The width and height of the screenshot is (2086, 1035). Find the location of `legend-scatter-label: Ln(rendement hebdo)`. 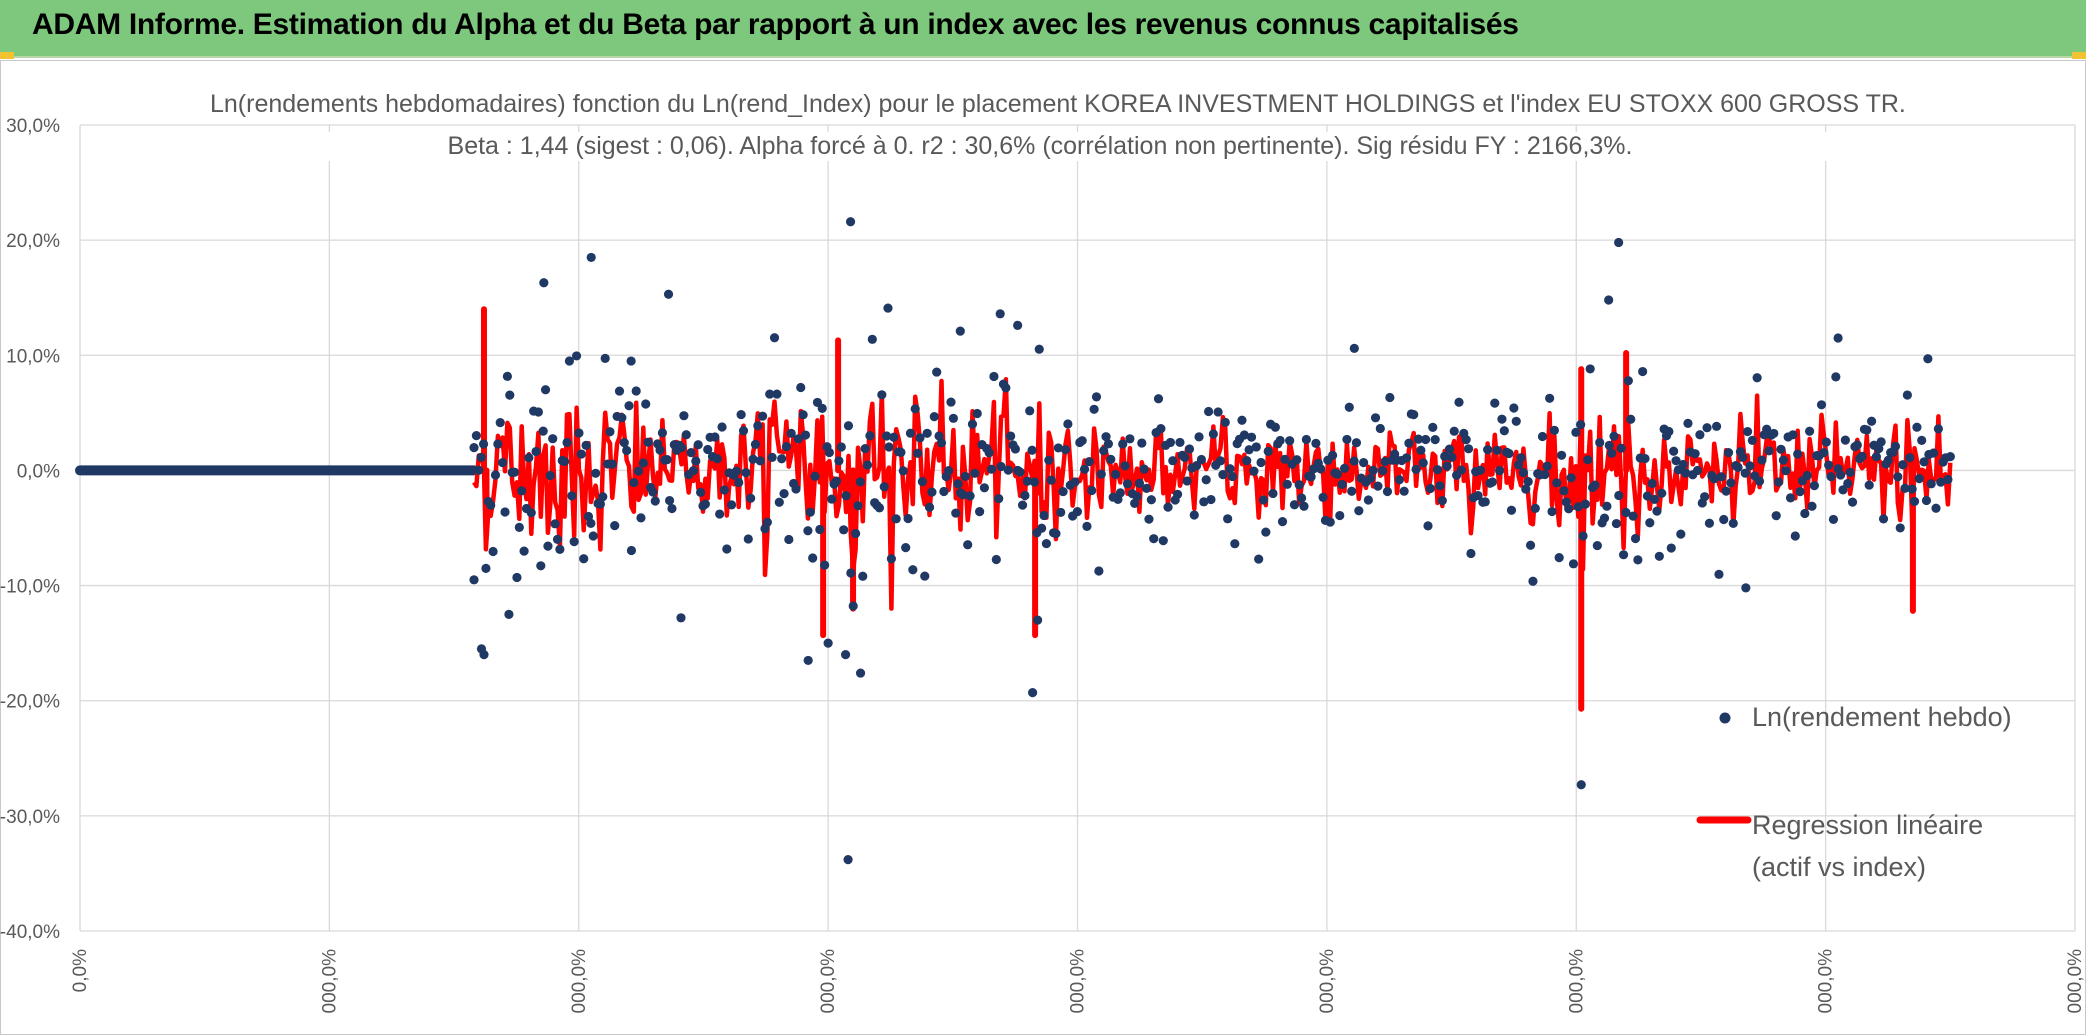

legend-scatter-label: Ln(rendement hebdo) is located at coordinates (1882, 717).